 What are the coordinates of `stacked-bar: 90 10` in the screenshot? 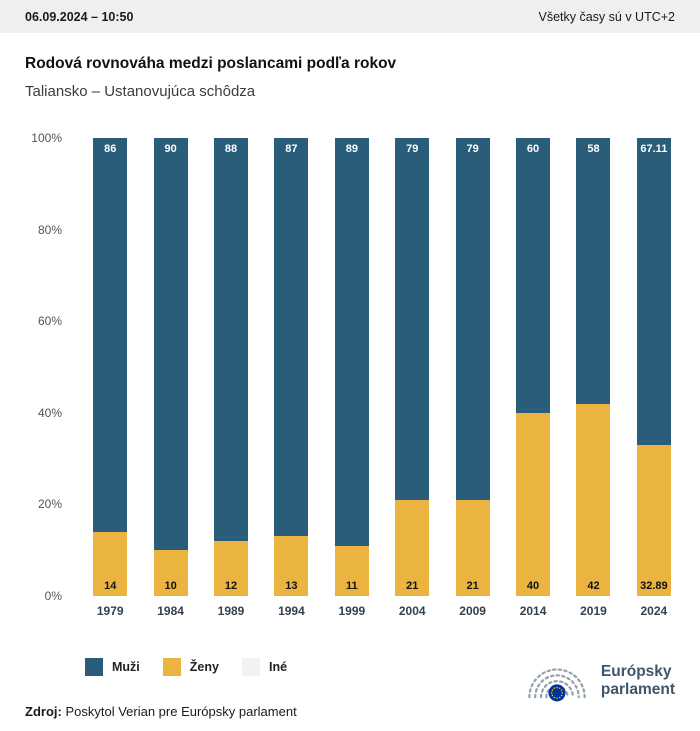 It's located at (170, 367).